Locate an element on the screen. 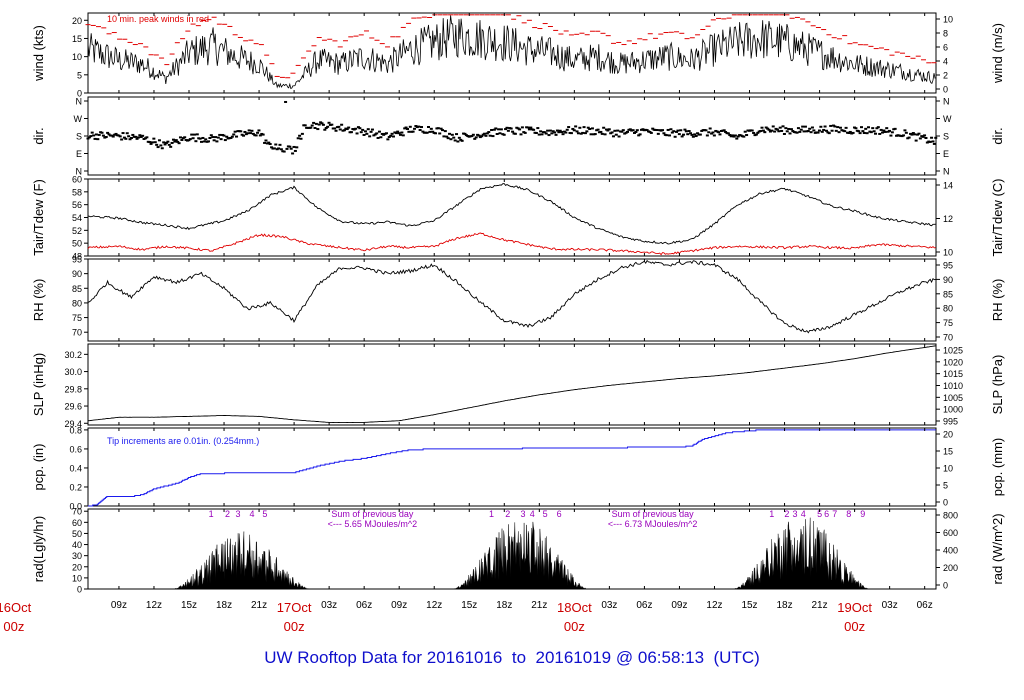 This screenshot has height=700, width=1024. peak-wind-note: 10 min. peak winds in red is located at coordinates (158, 19).